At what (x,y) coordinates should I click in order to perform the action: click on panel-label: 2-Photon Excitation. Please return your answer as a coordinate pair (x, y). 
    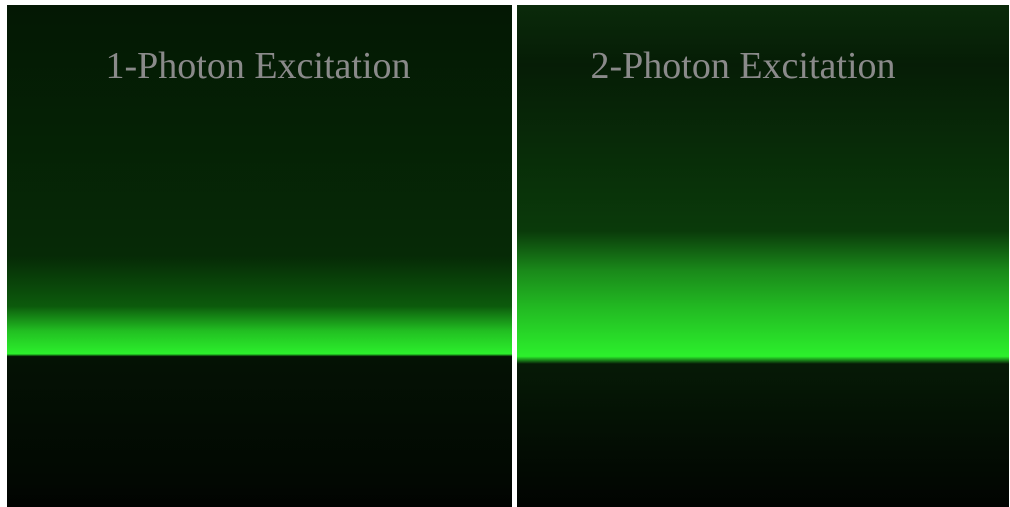
    Looking at the image, I should click on (742, 66).